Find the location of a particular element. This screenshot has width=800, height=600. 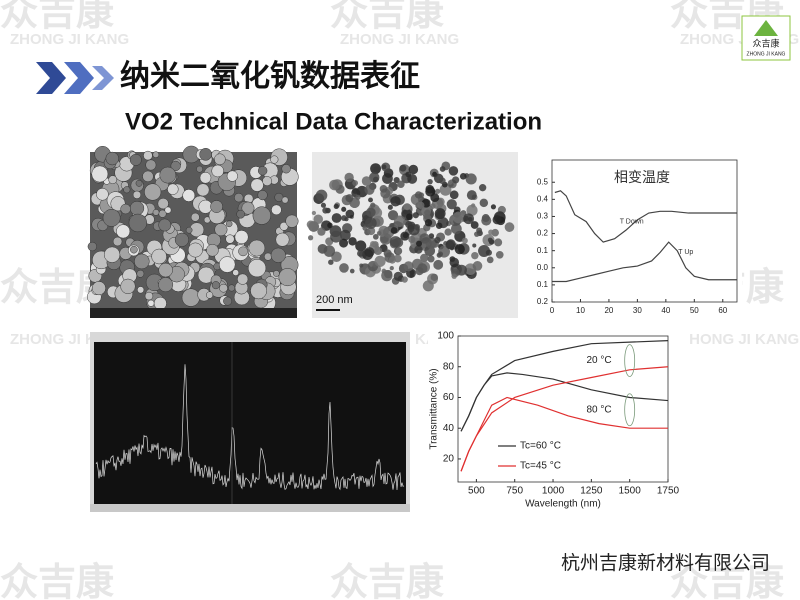

legend-label: Tc=60 °C is located at coordinates (540, 446).